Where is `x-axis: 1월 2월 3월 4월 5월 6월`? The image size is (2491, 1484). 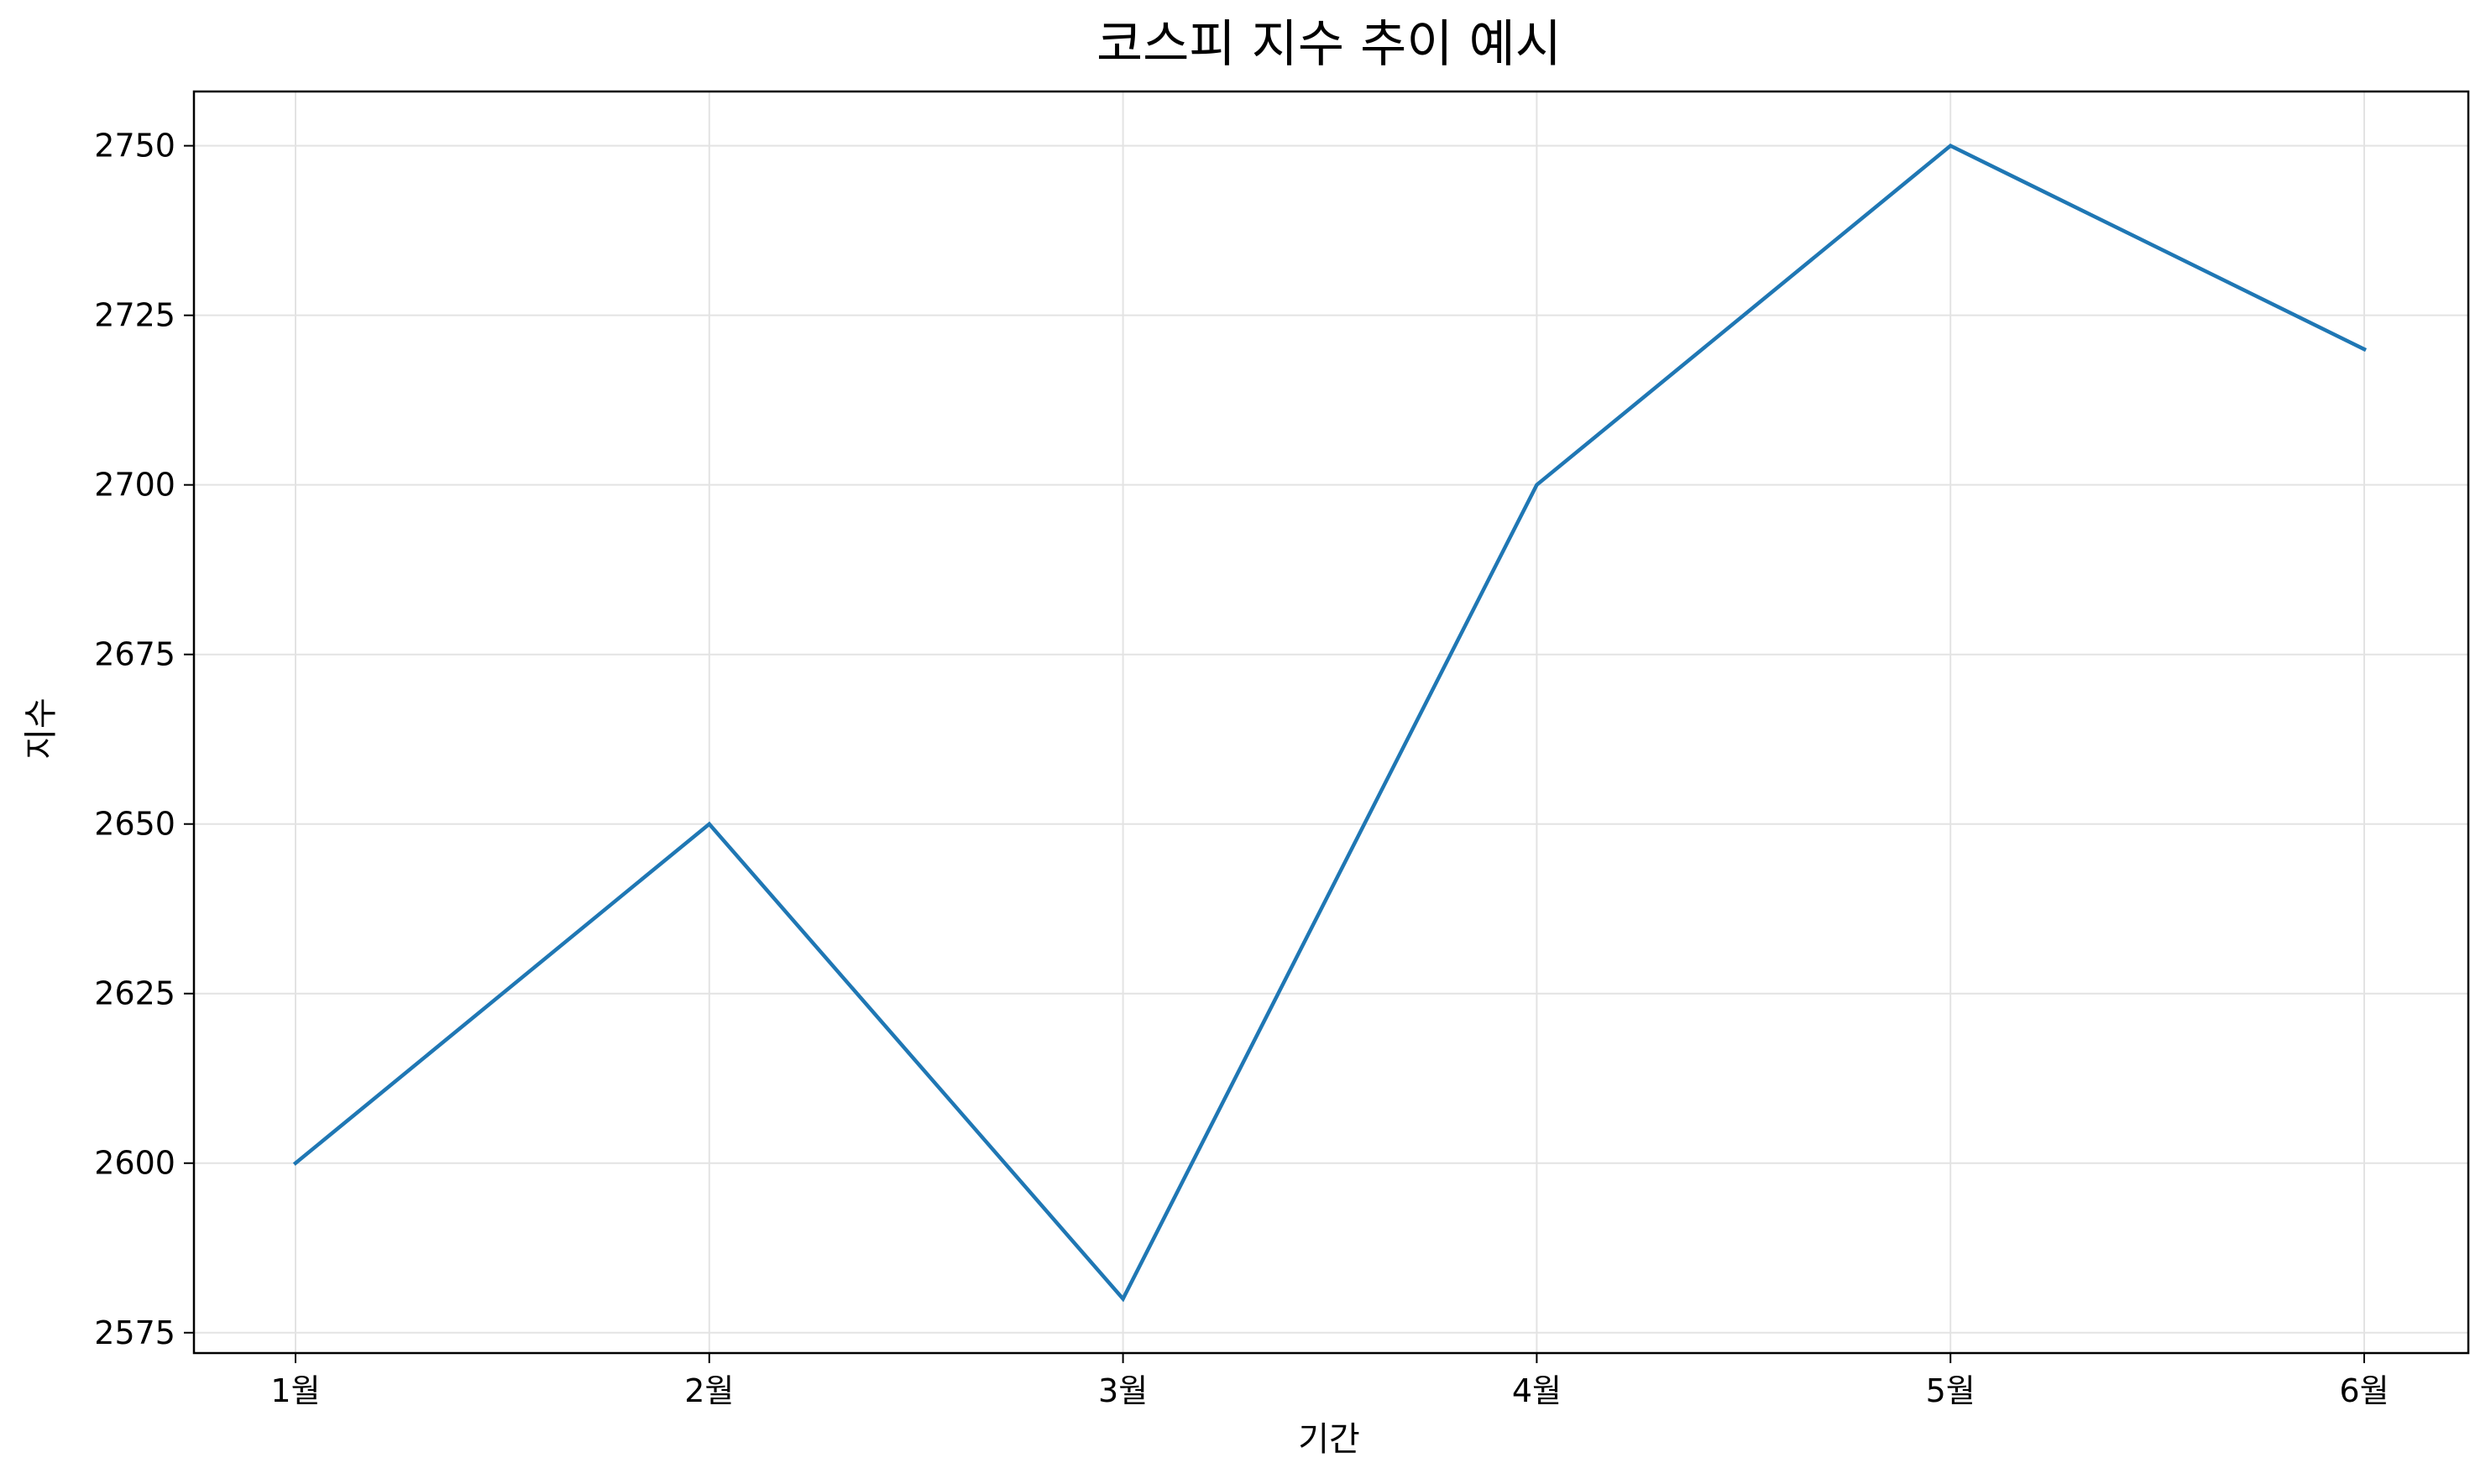
x-axis: 1월 2월 3월 4월 5월 6월 is located at coordinates (1330, 1381).